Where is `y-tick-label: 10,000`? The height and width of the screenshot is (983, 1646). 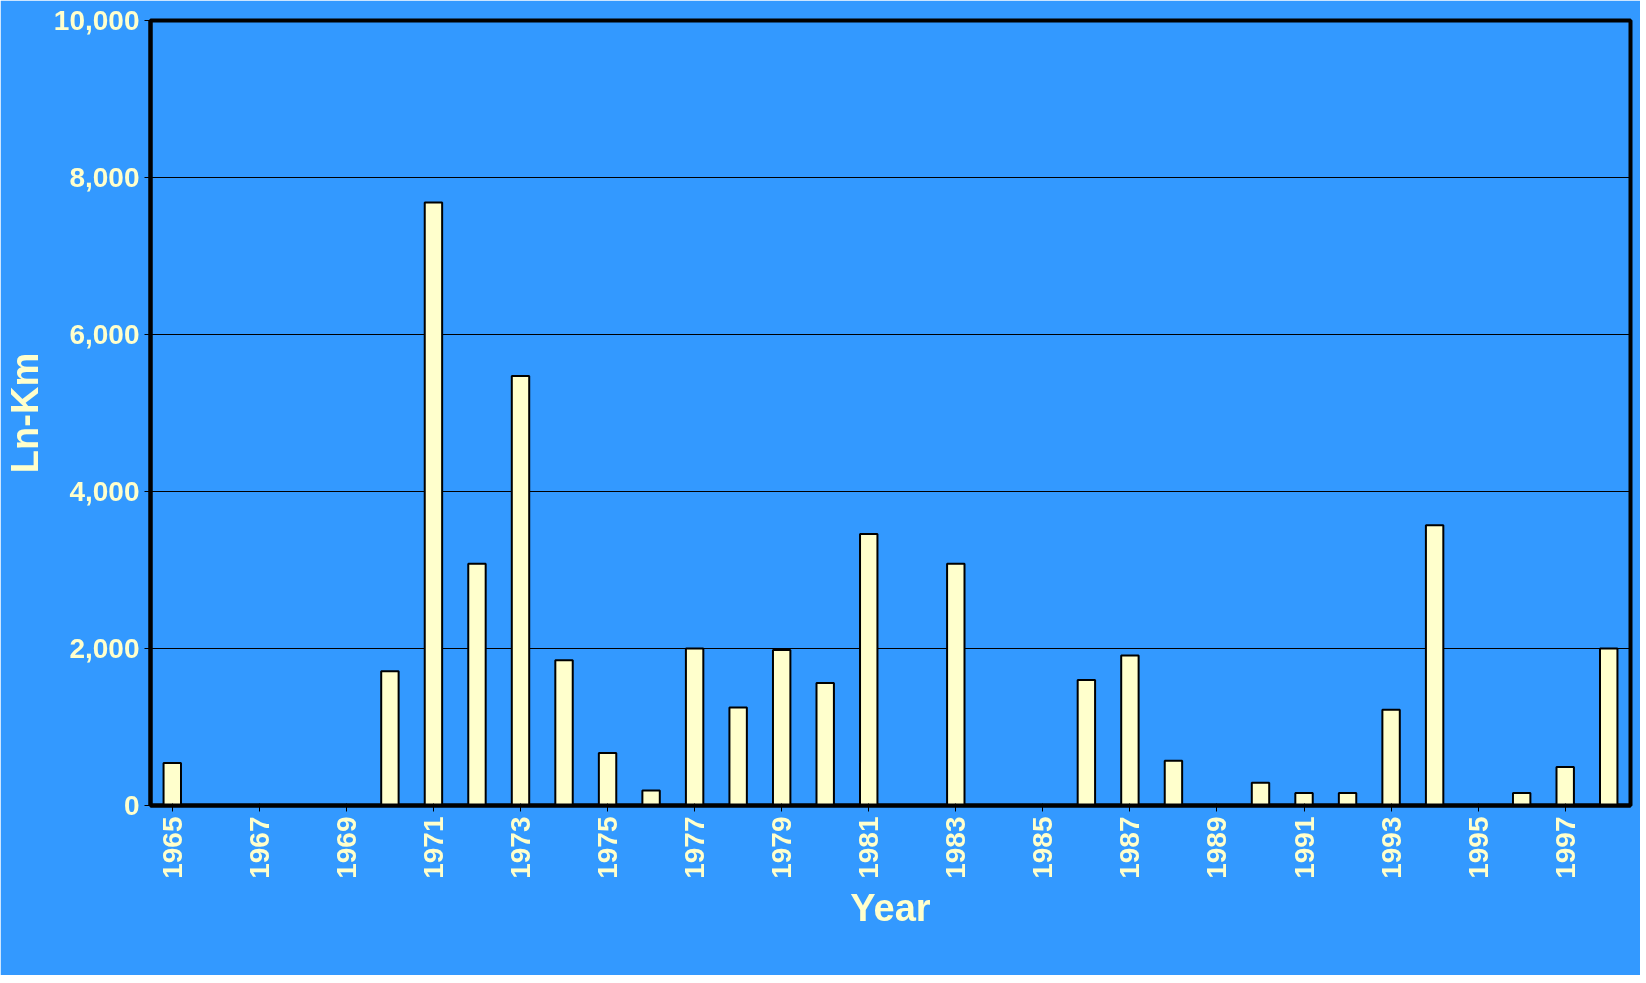
y-tick-label: 10,000 is located at coordinates (96, 20).